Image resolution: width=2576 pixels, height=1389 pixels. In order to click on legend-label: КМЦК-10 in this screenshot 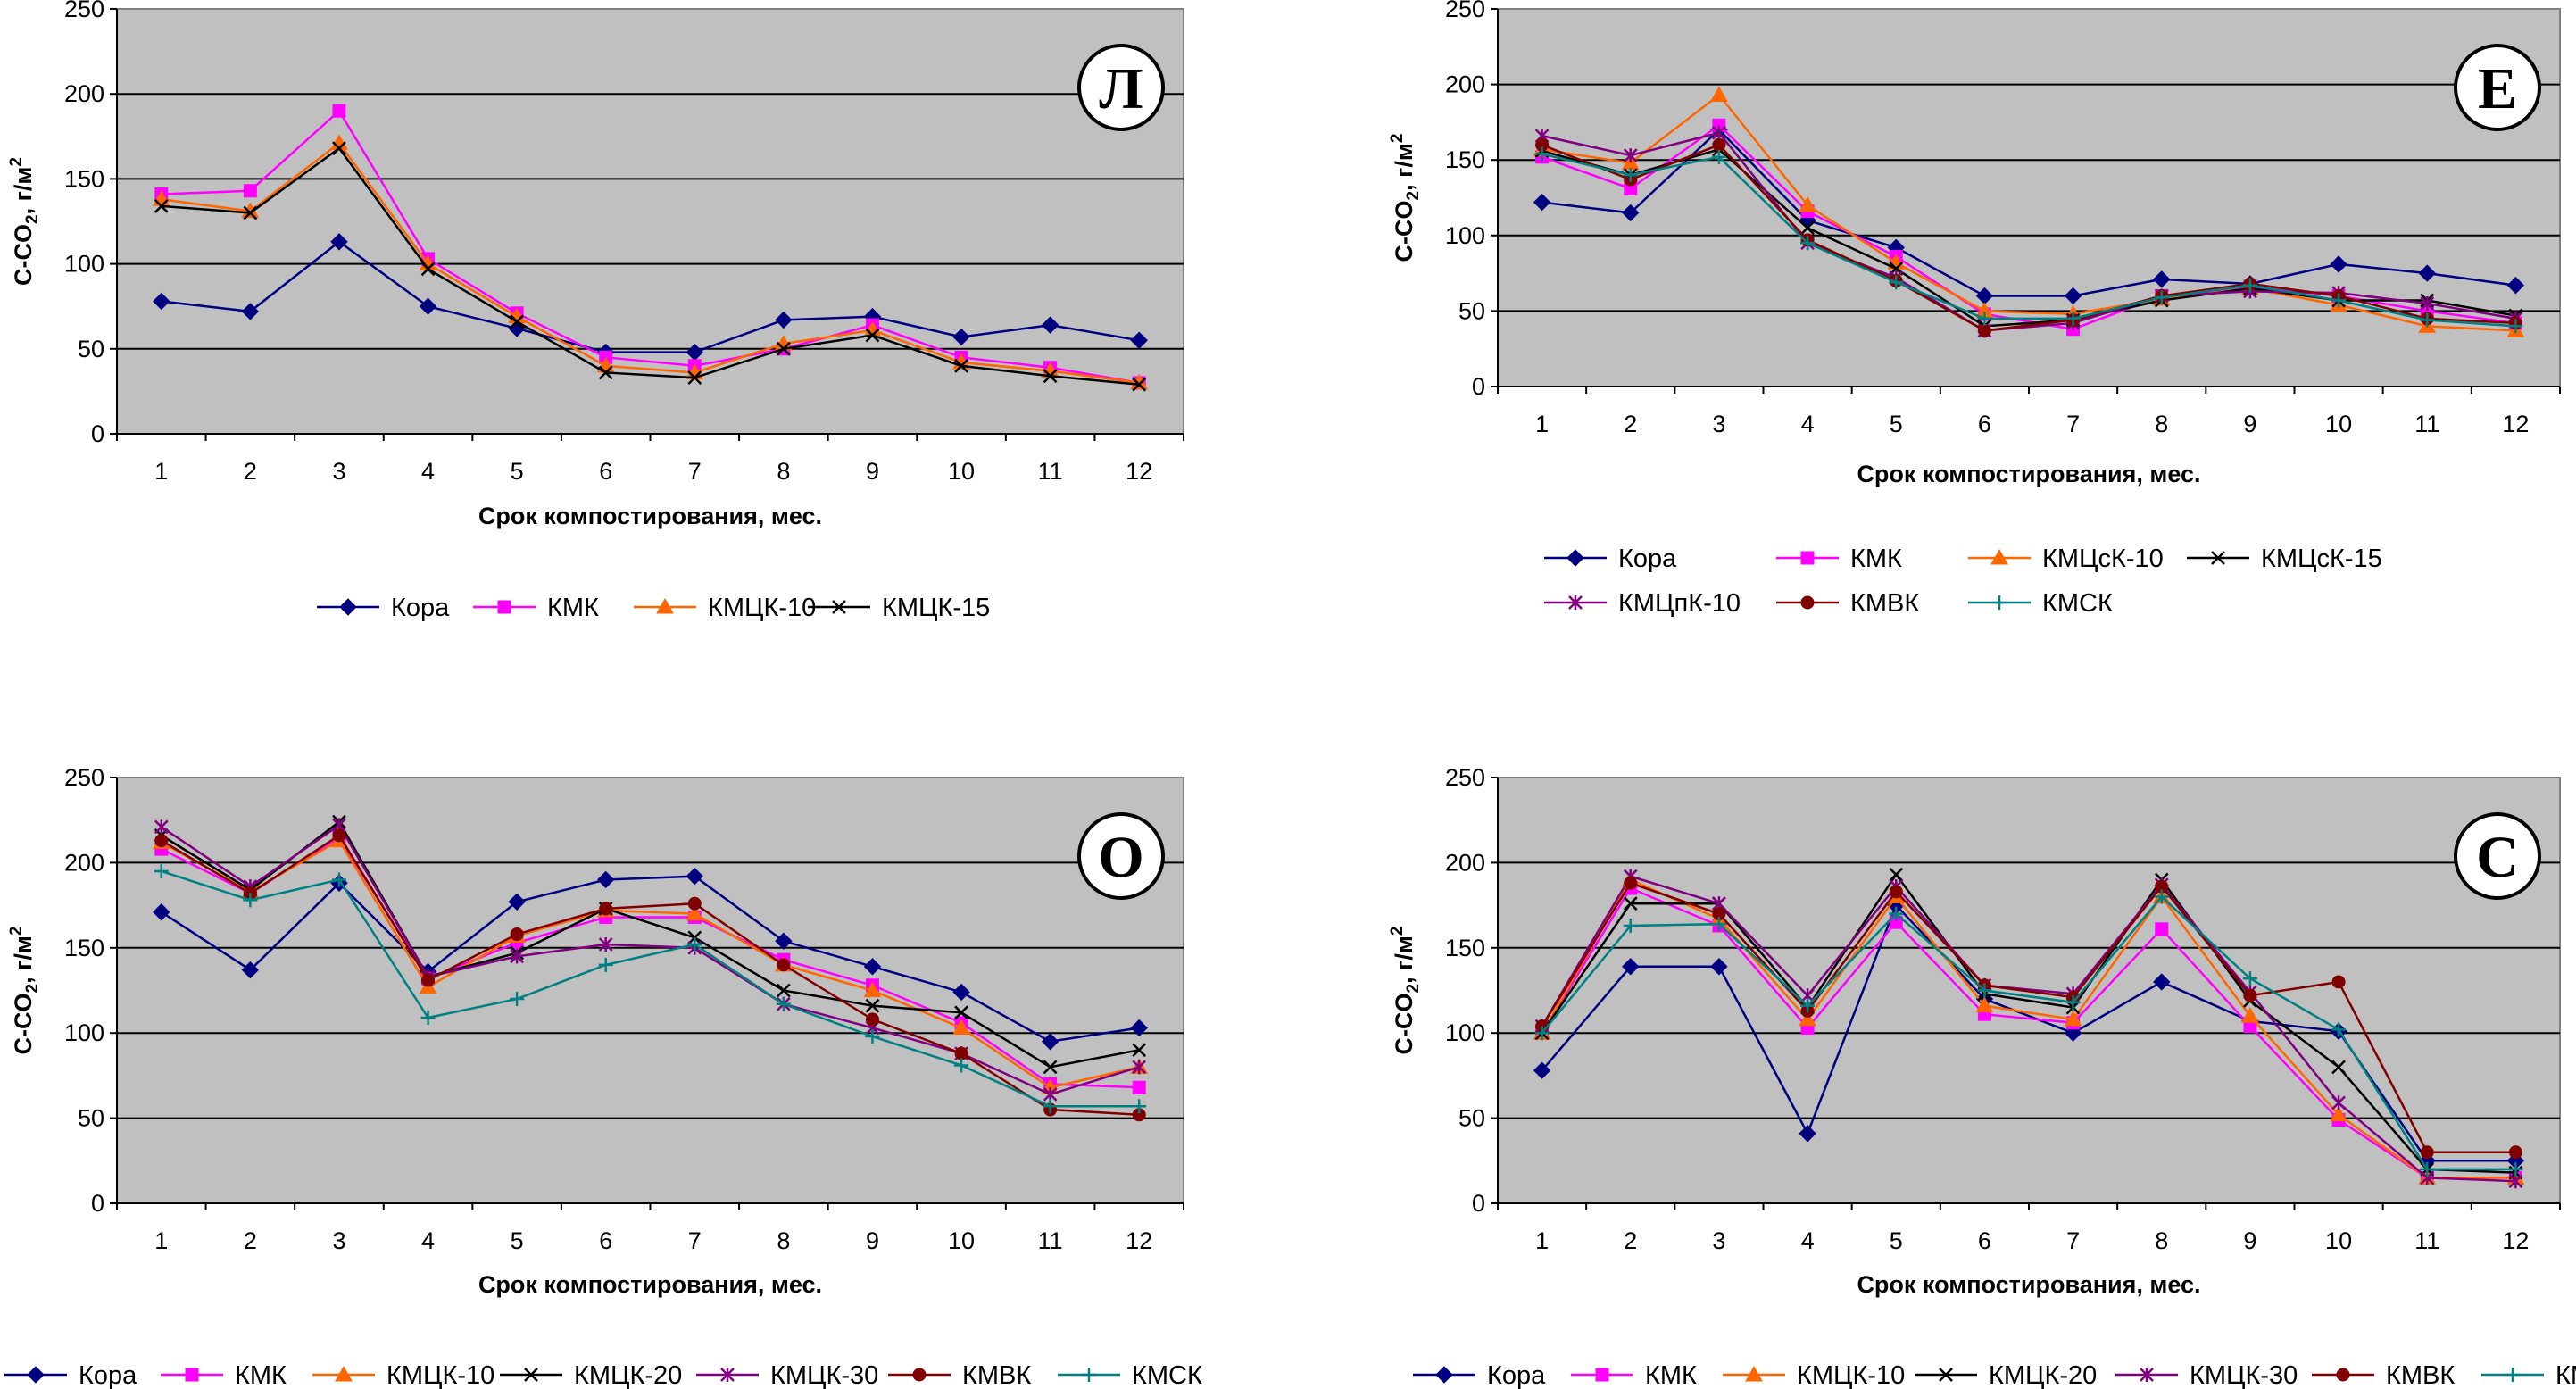, I will do `click(1851, 1375)`.